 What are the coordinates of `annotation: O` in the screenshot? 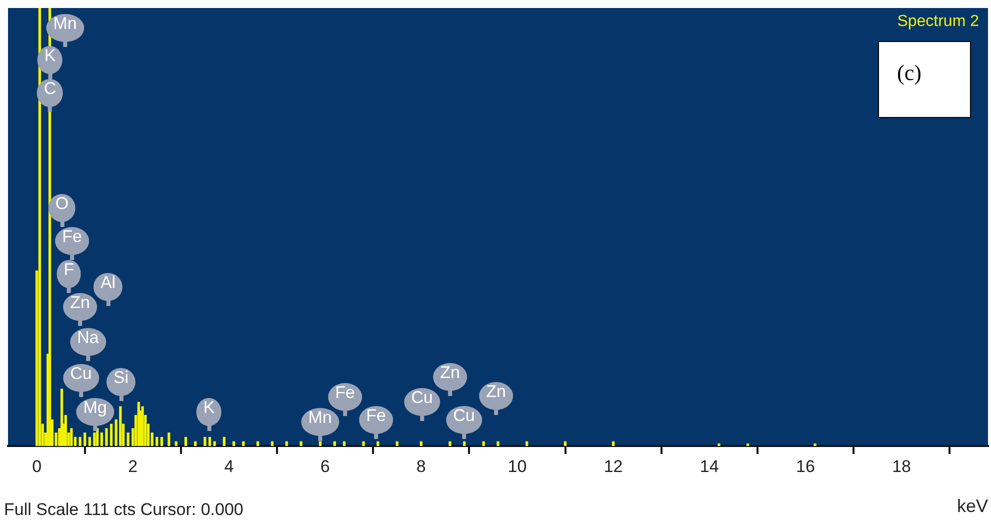 It's located at (62, 208).